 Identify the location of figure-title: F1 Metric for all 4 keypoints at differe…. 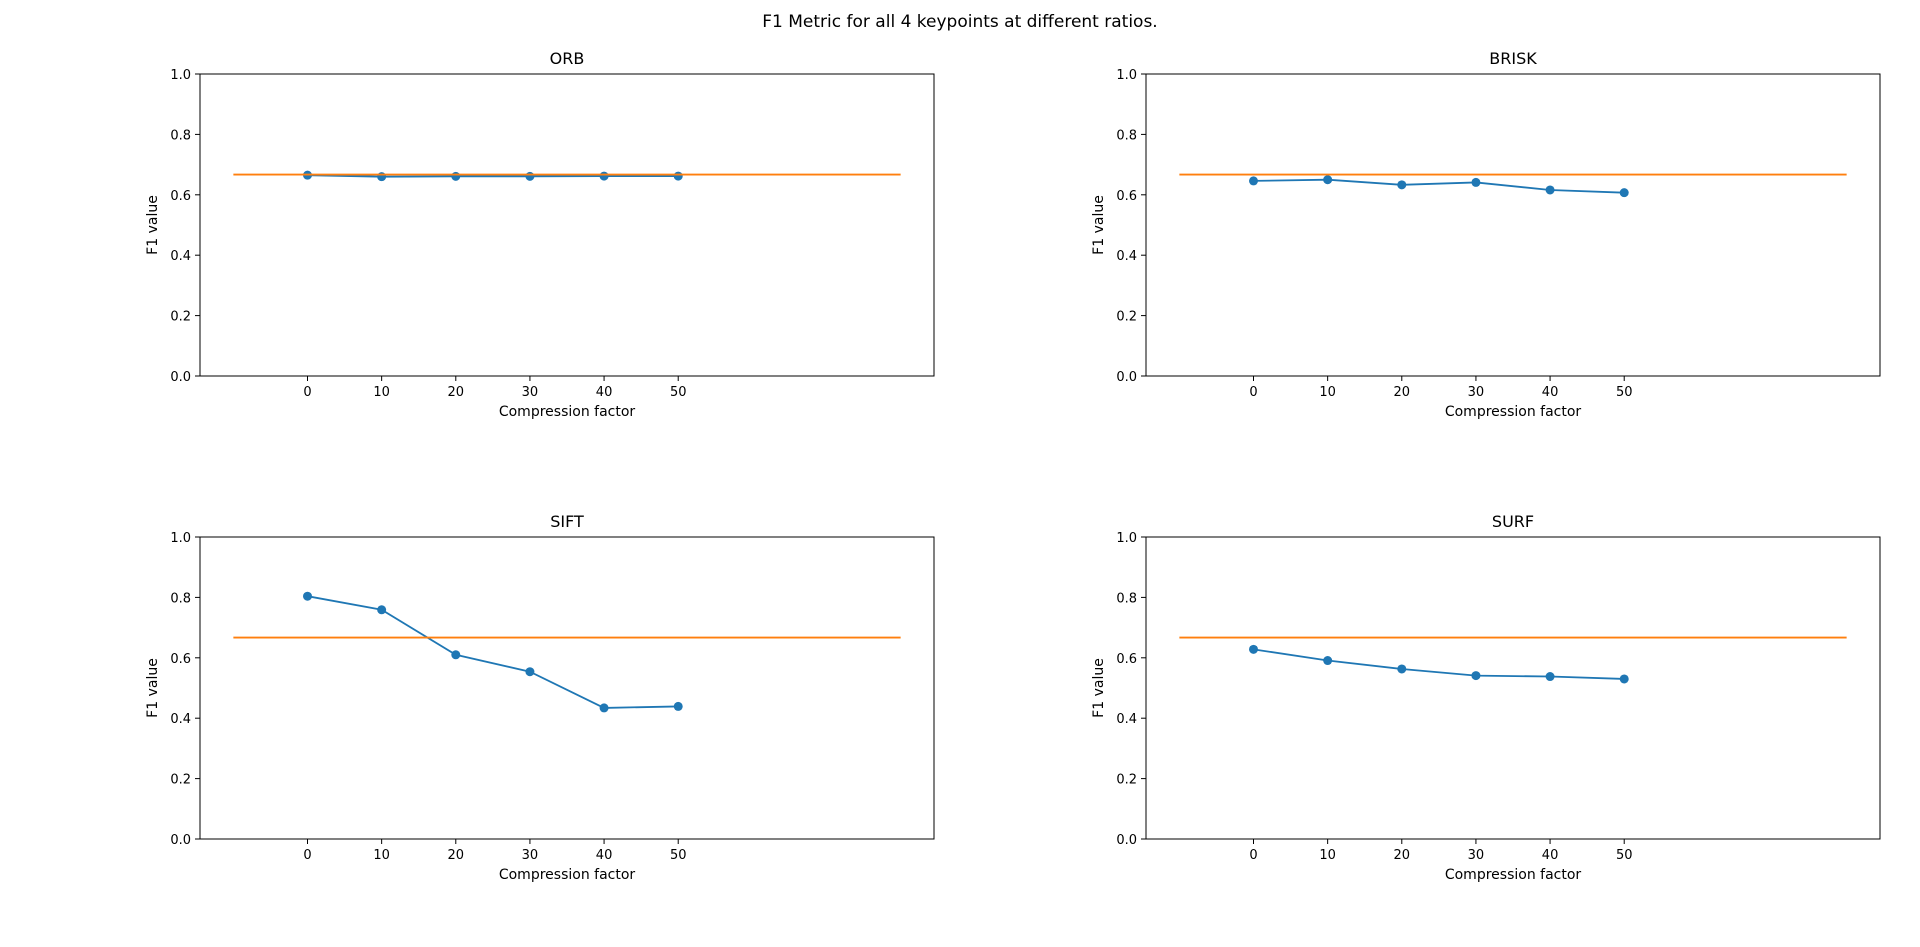
(959, 22).